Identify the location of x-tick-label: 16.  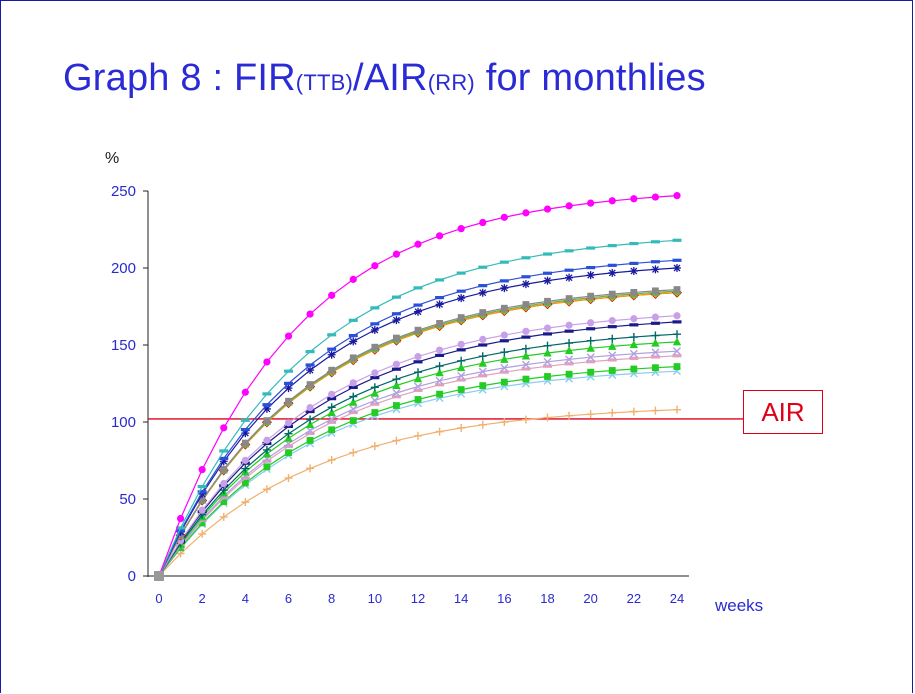
(504, 598).